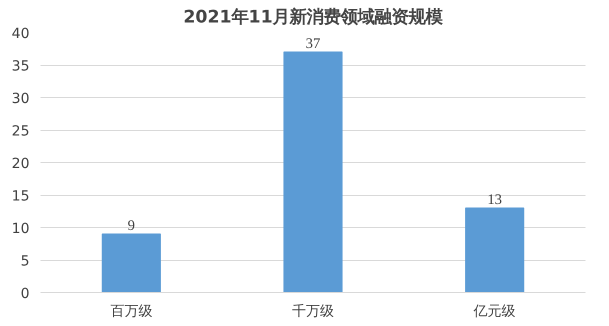  What do you see at coordinates (25, 262) in the screenshot?
I see `y-tick-label: 5` at bounding box center [25, 262].